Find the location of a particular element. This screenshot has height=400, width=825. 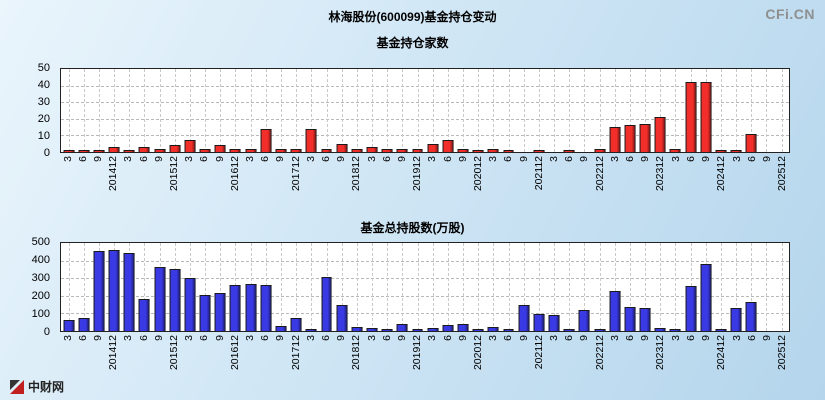

x-tick-cell: 202112 is located at coordinates (538, 356).